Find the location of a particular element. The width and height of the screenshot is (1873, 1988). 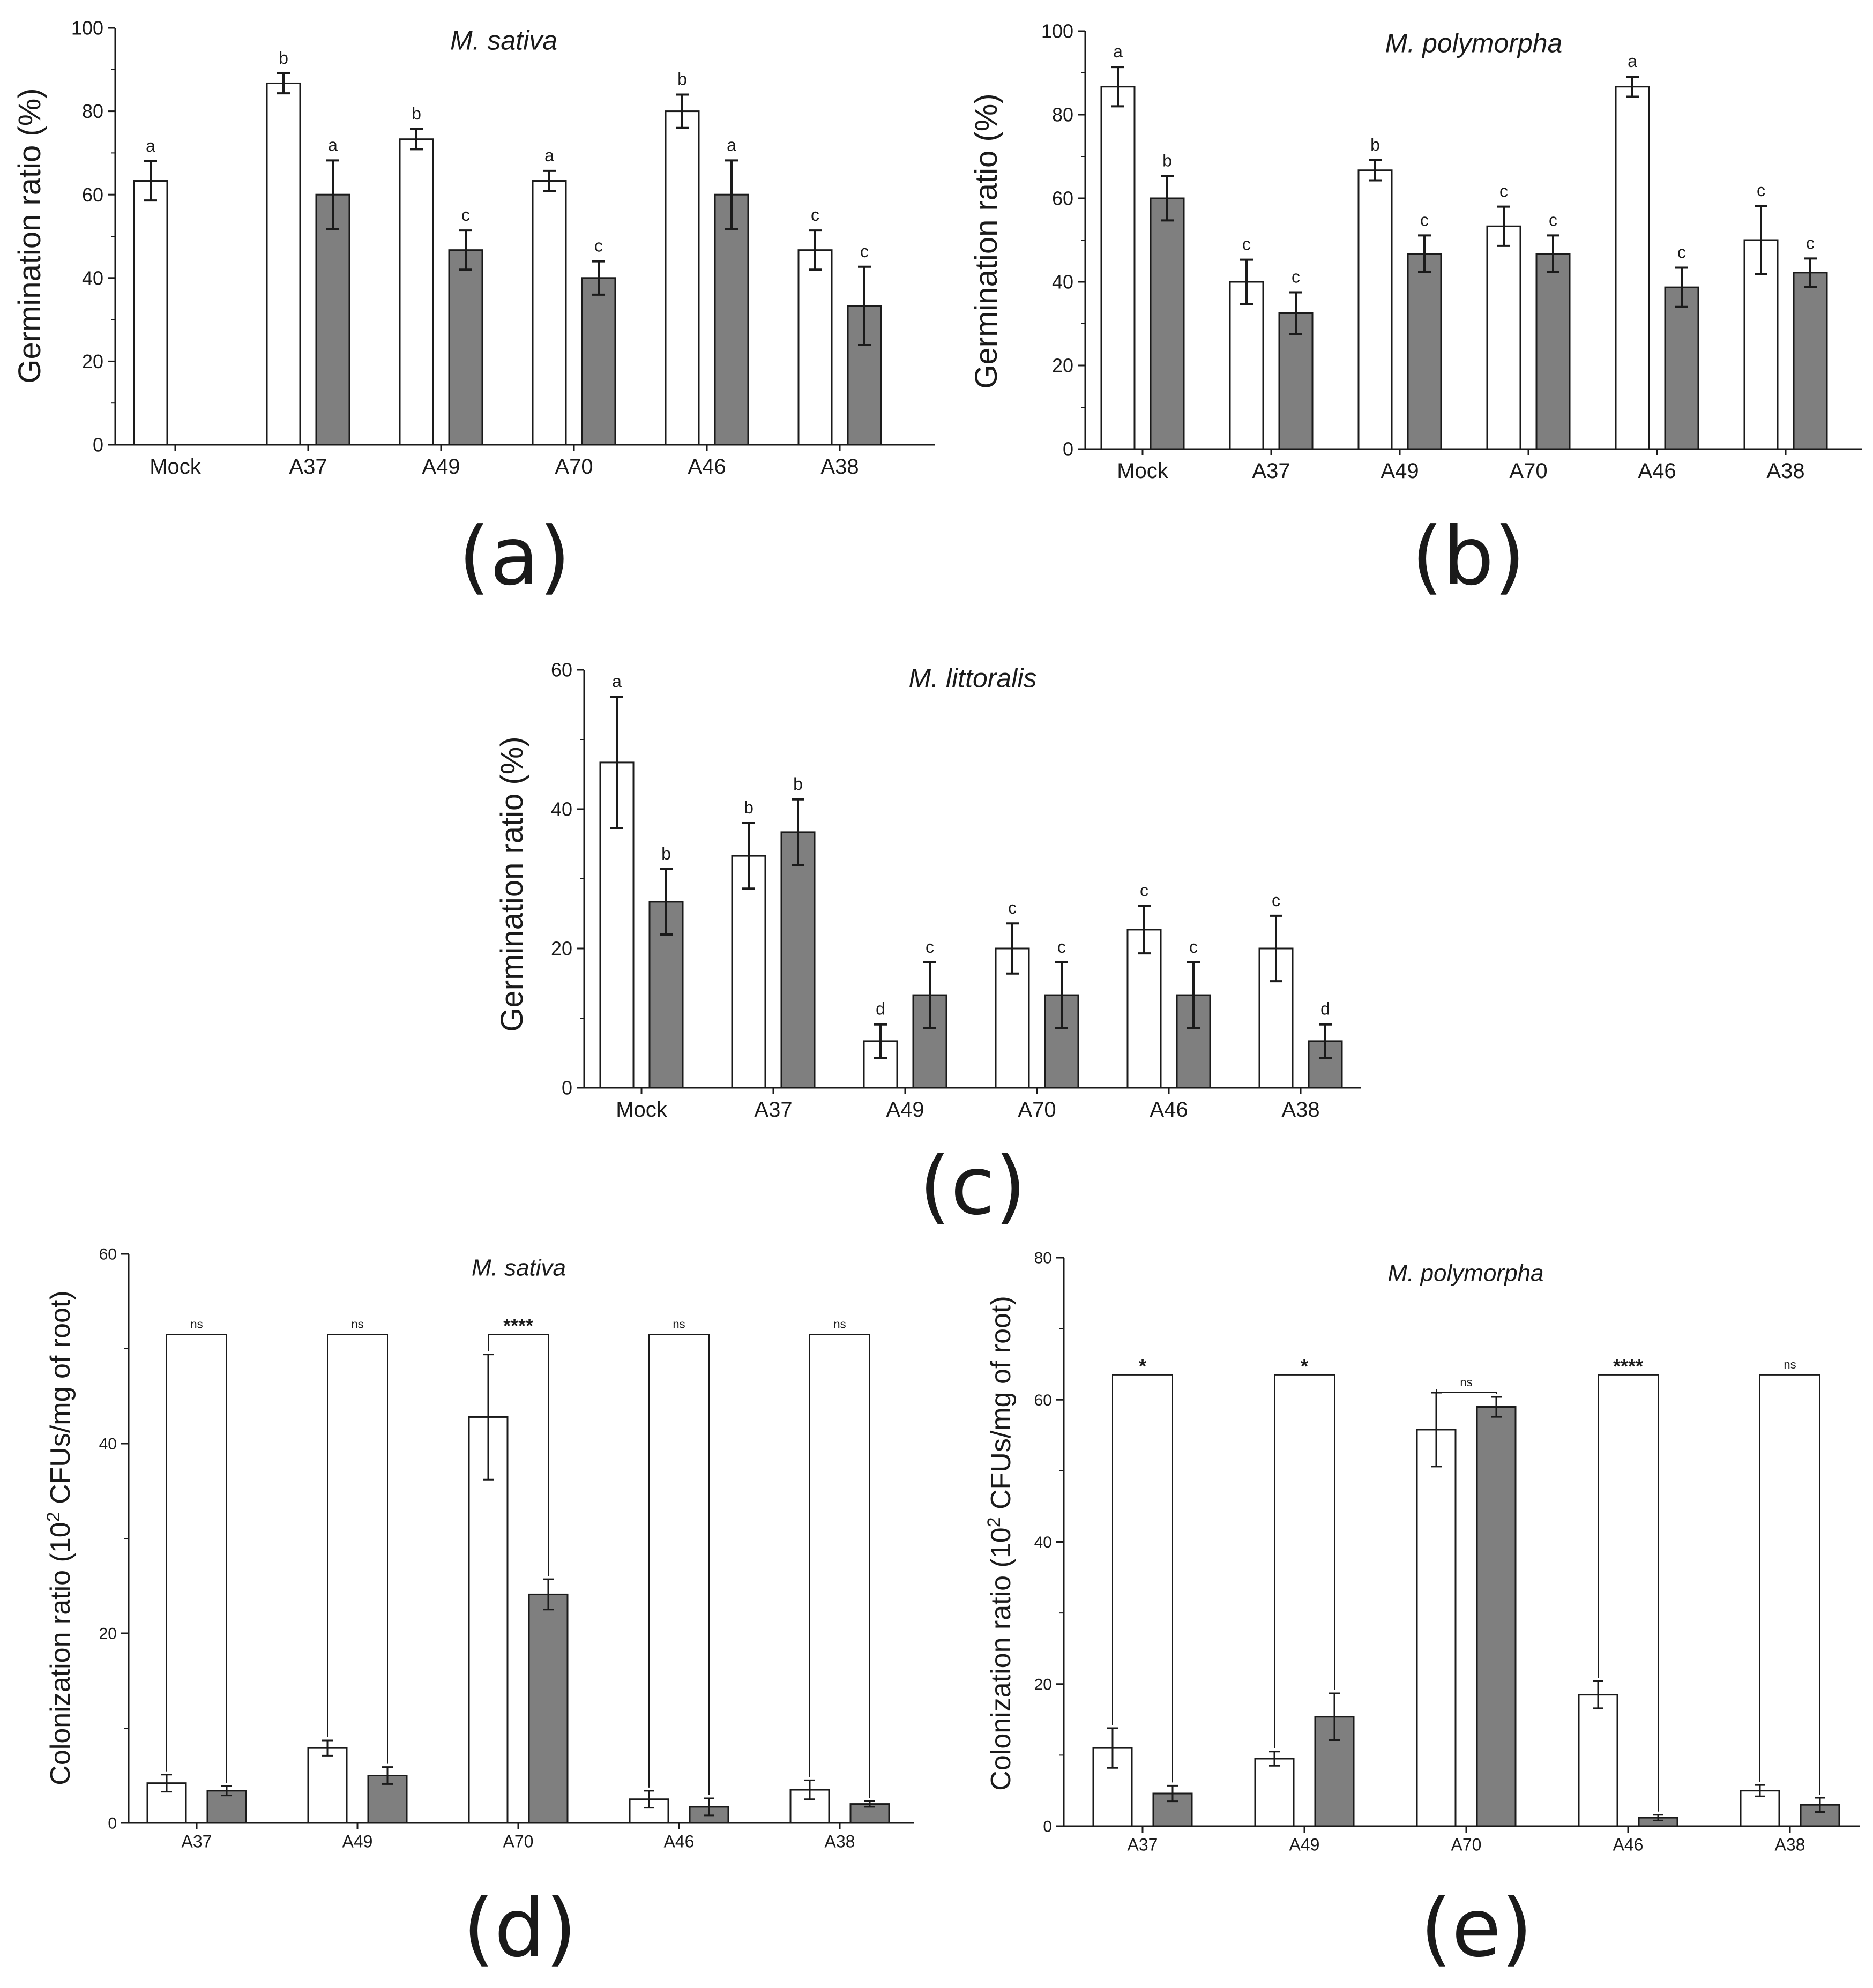

bar-A37-grey is located at coordinates (798, 960).